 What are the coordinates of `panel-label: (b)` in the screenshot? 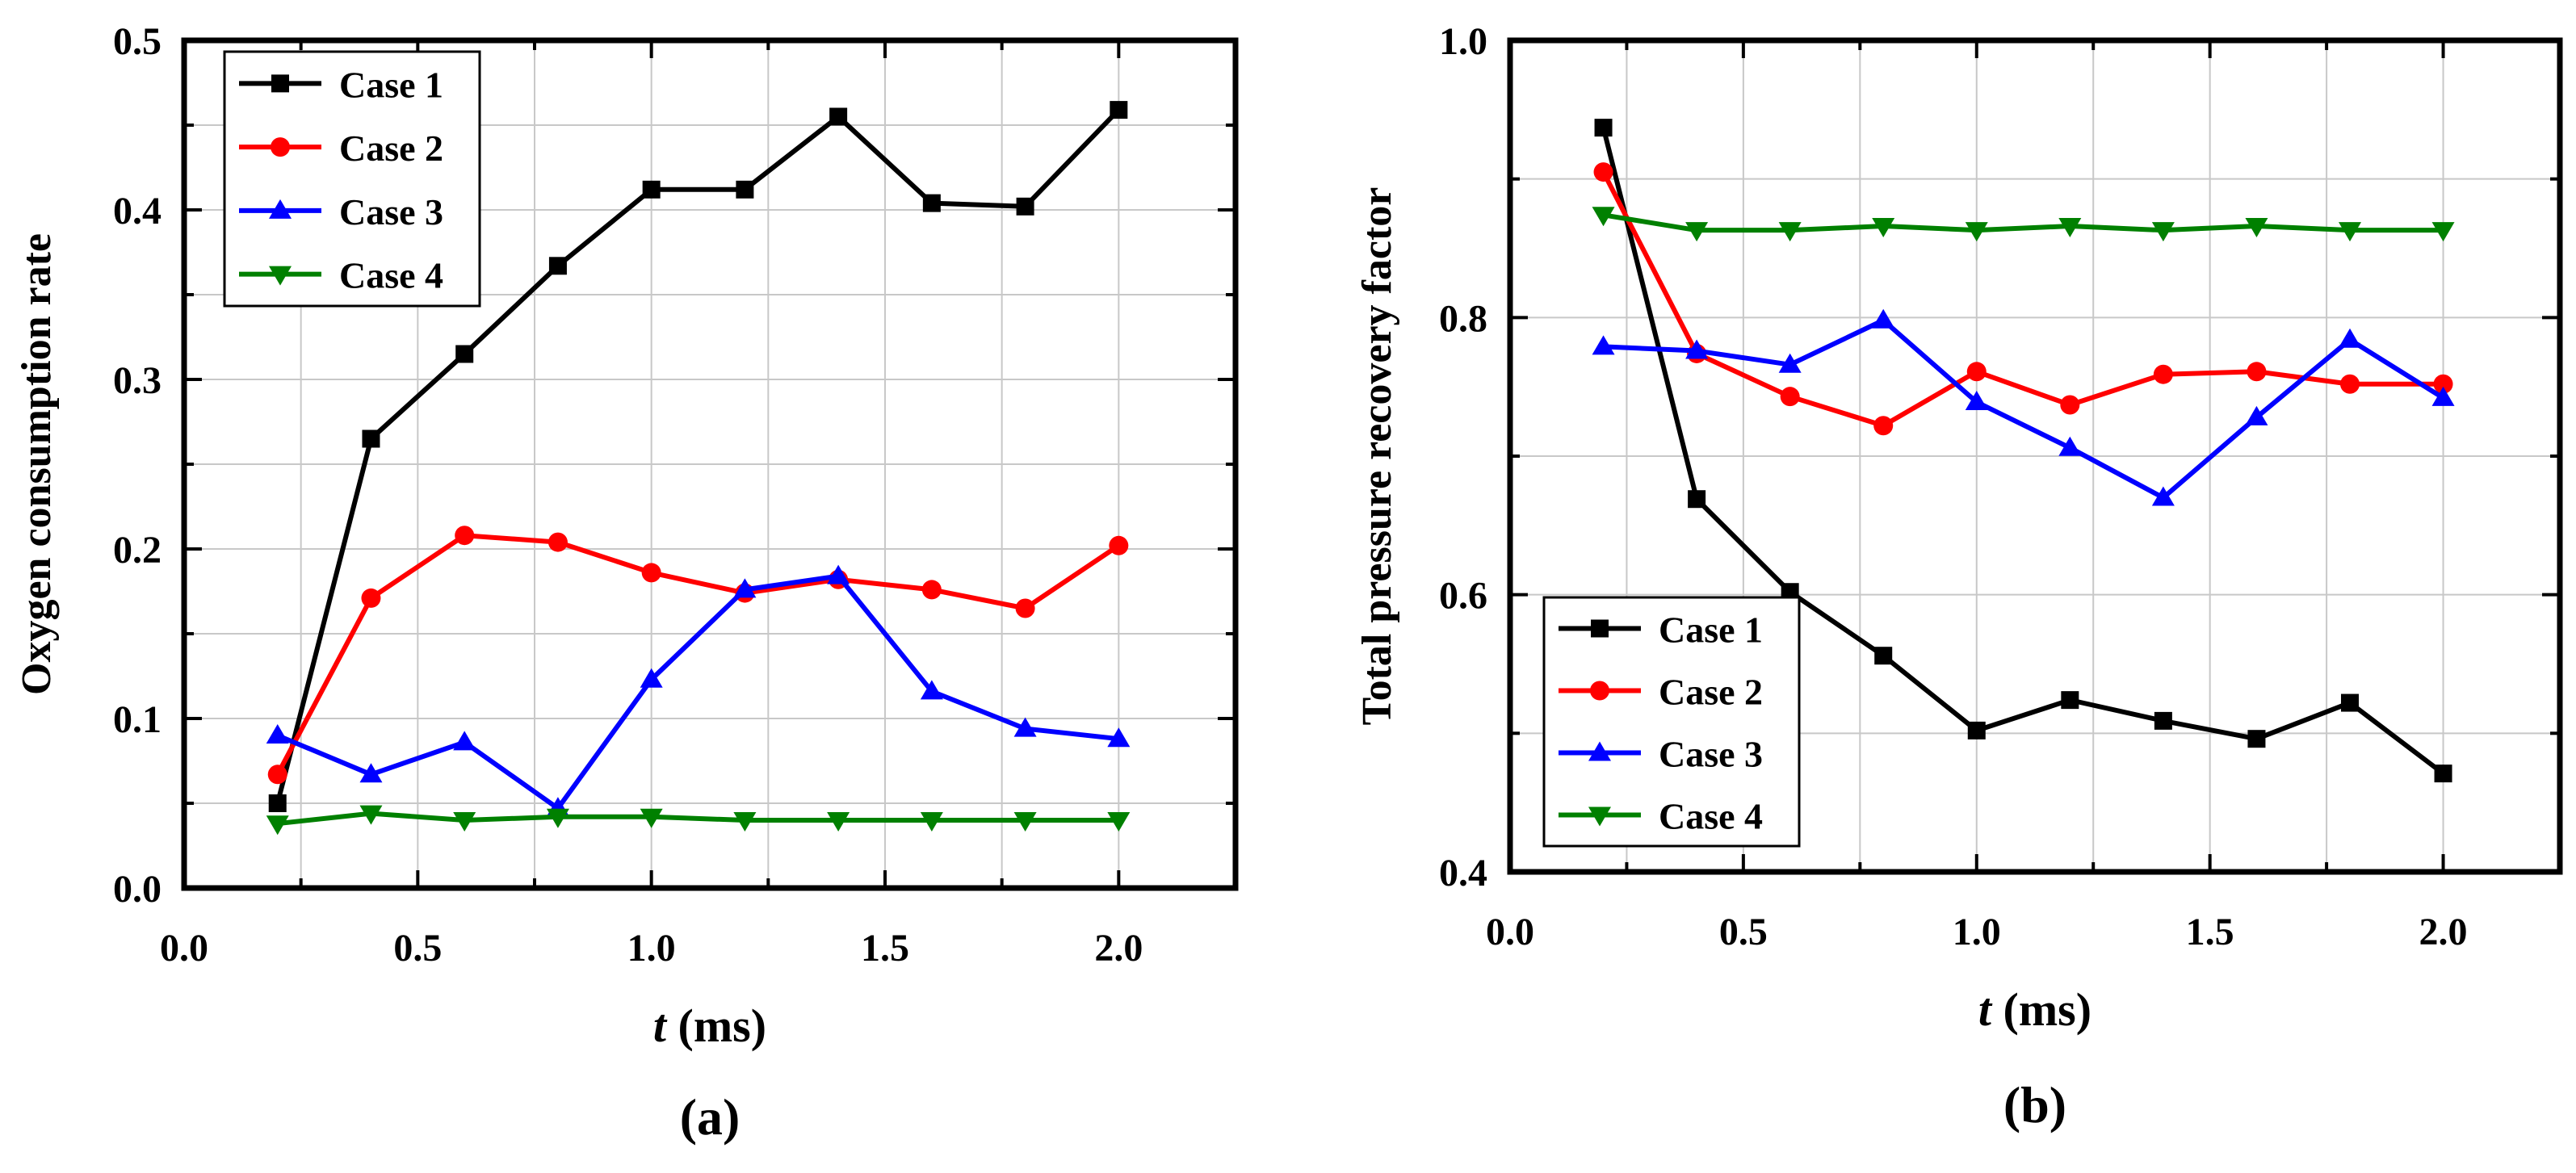 It's located at (2034, 1104).